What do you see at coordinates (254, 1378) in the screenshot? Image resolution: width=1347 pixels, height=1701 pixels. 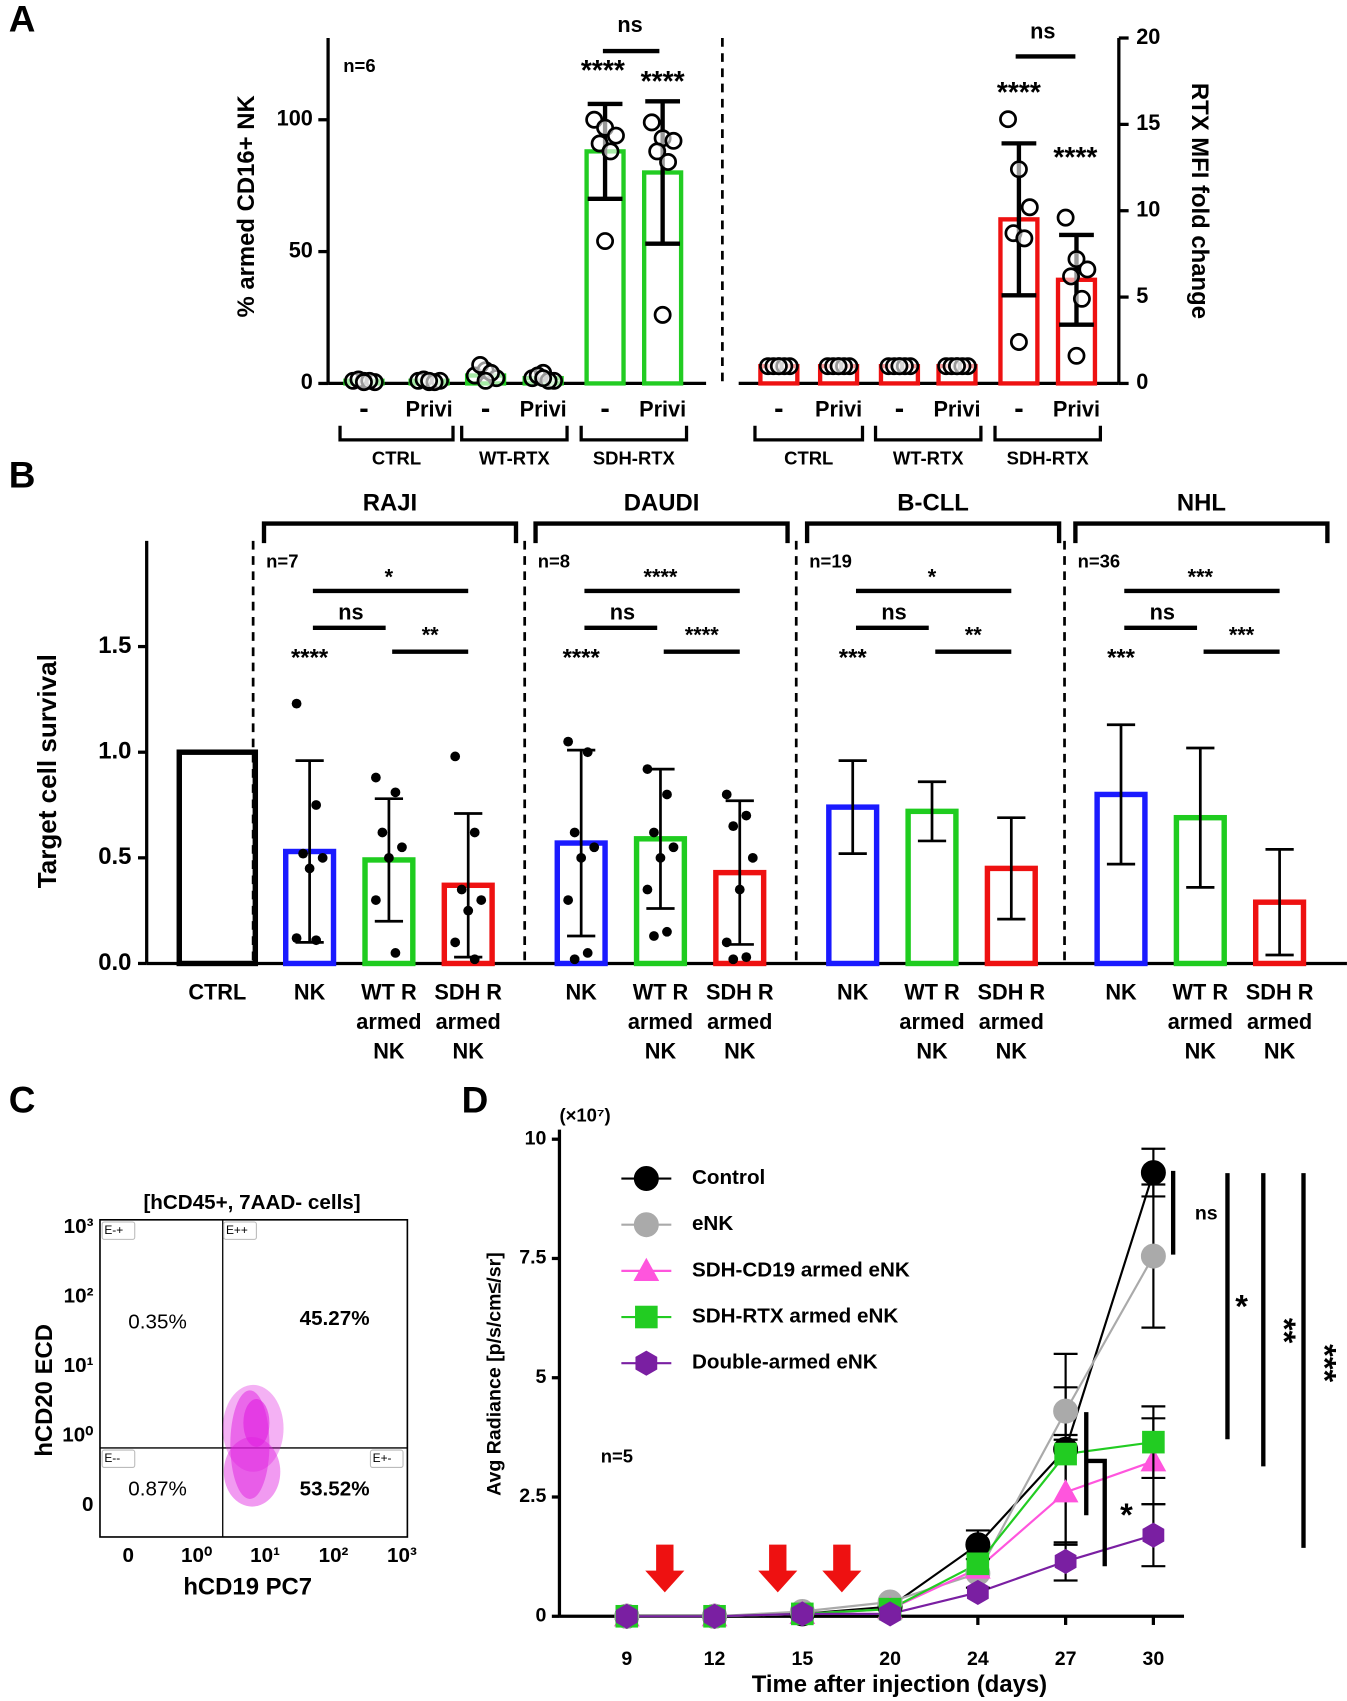 I see `plot-frame` at bounding box center [254, 1378].